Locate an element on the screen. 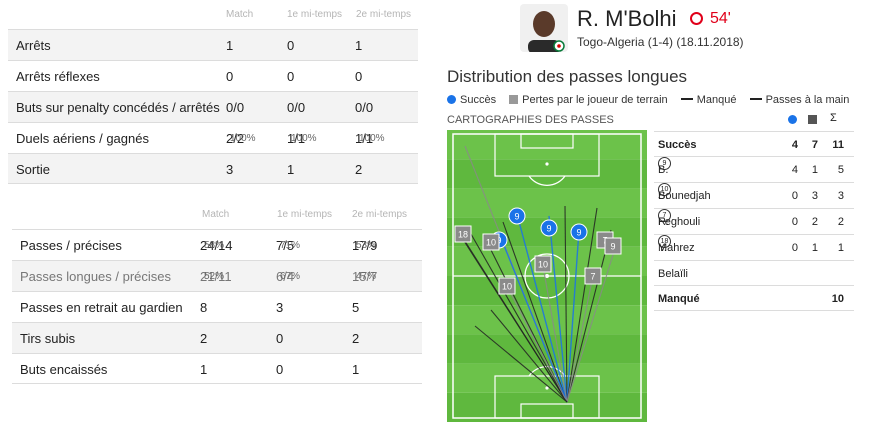 This screenshot has width=882, height=427. stat-row-shots-against: Tirs subis 2 0 2 is located at coordinates (217, 337).